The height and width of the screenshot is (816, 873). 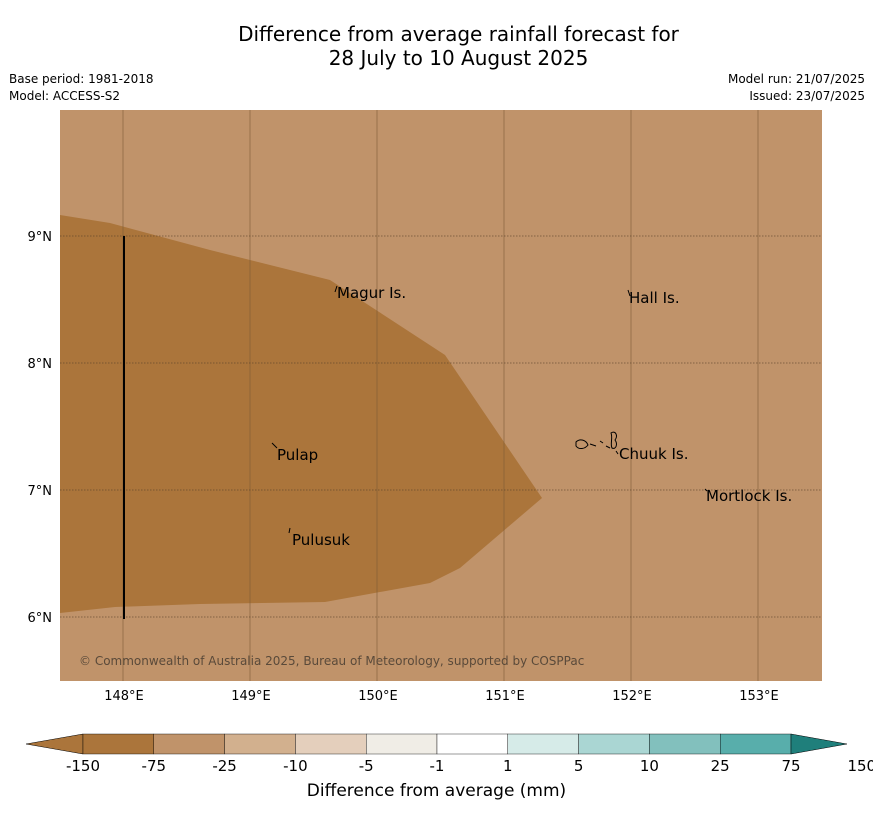 I want to click on colorbar-title: Difference from average (mm), so click(x=436, y=791).